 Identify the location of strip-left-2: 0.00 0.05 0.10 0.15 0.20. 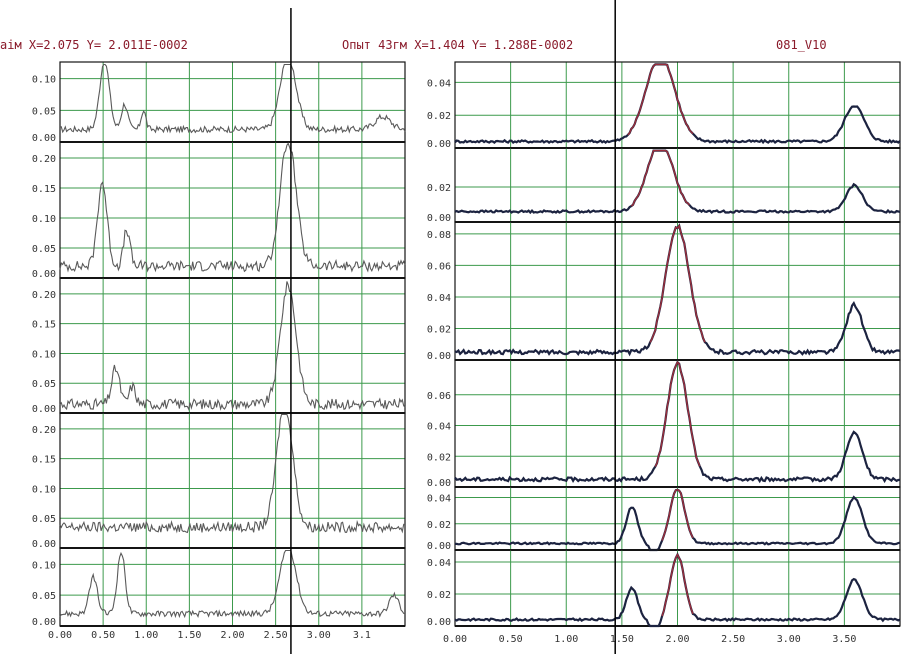
(219, 210).